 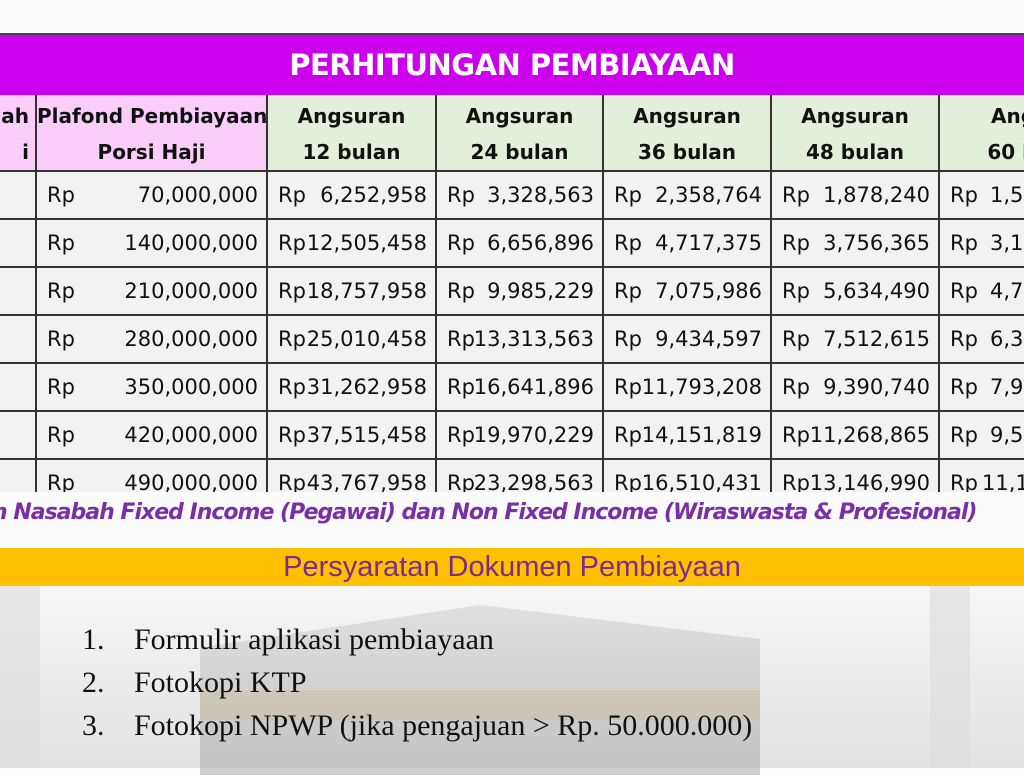 What do you see at coordinates (1007, 195) in the screenshot?
I see `amount: 1,5` at bounding box center [1007, 195].